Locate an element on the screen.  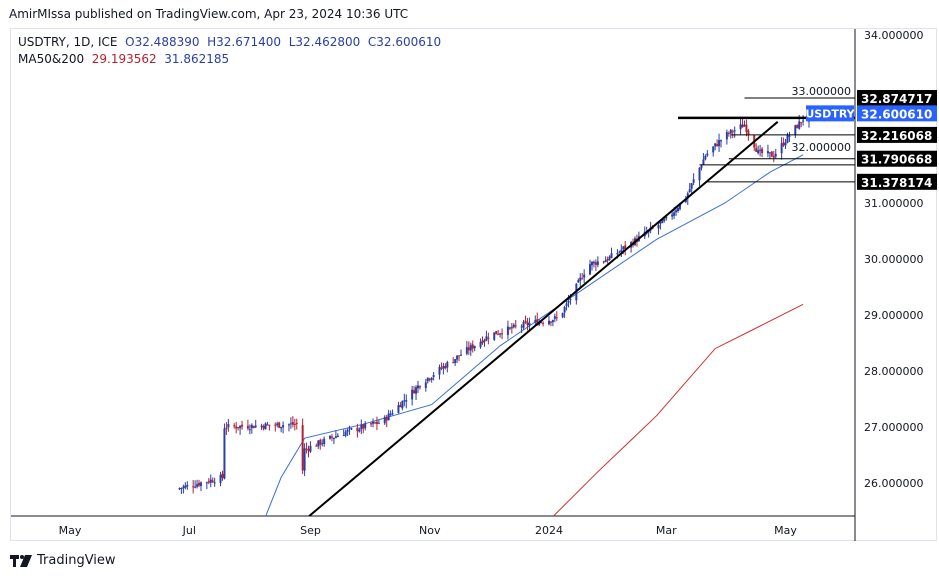
y-tick-label: 28.000000 is located at coordinates (894, 371).